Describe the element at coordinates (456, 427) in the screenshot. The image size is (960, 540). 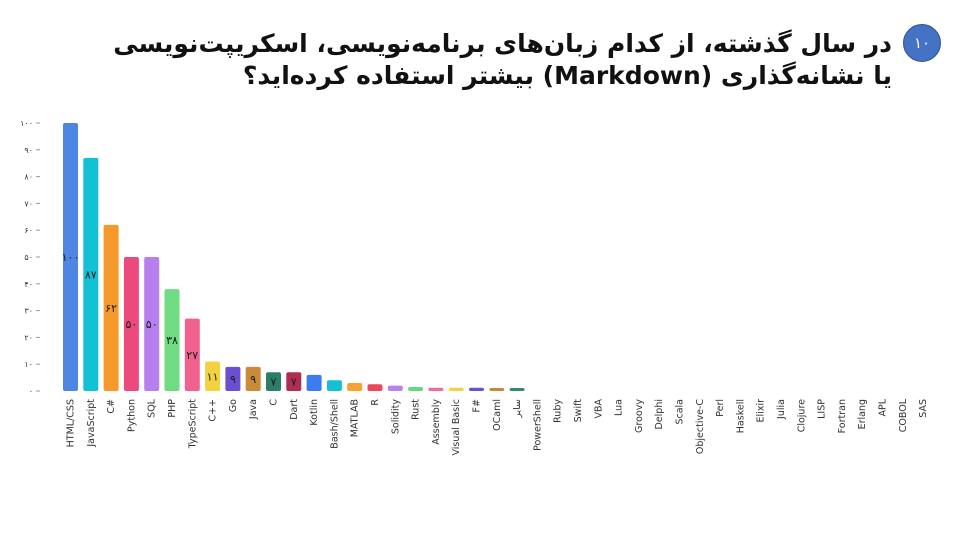
I see `x-tick-label: Visual Basic` at that location.